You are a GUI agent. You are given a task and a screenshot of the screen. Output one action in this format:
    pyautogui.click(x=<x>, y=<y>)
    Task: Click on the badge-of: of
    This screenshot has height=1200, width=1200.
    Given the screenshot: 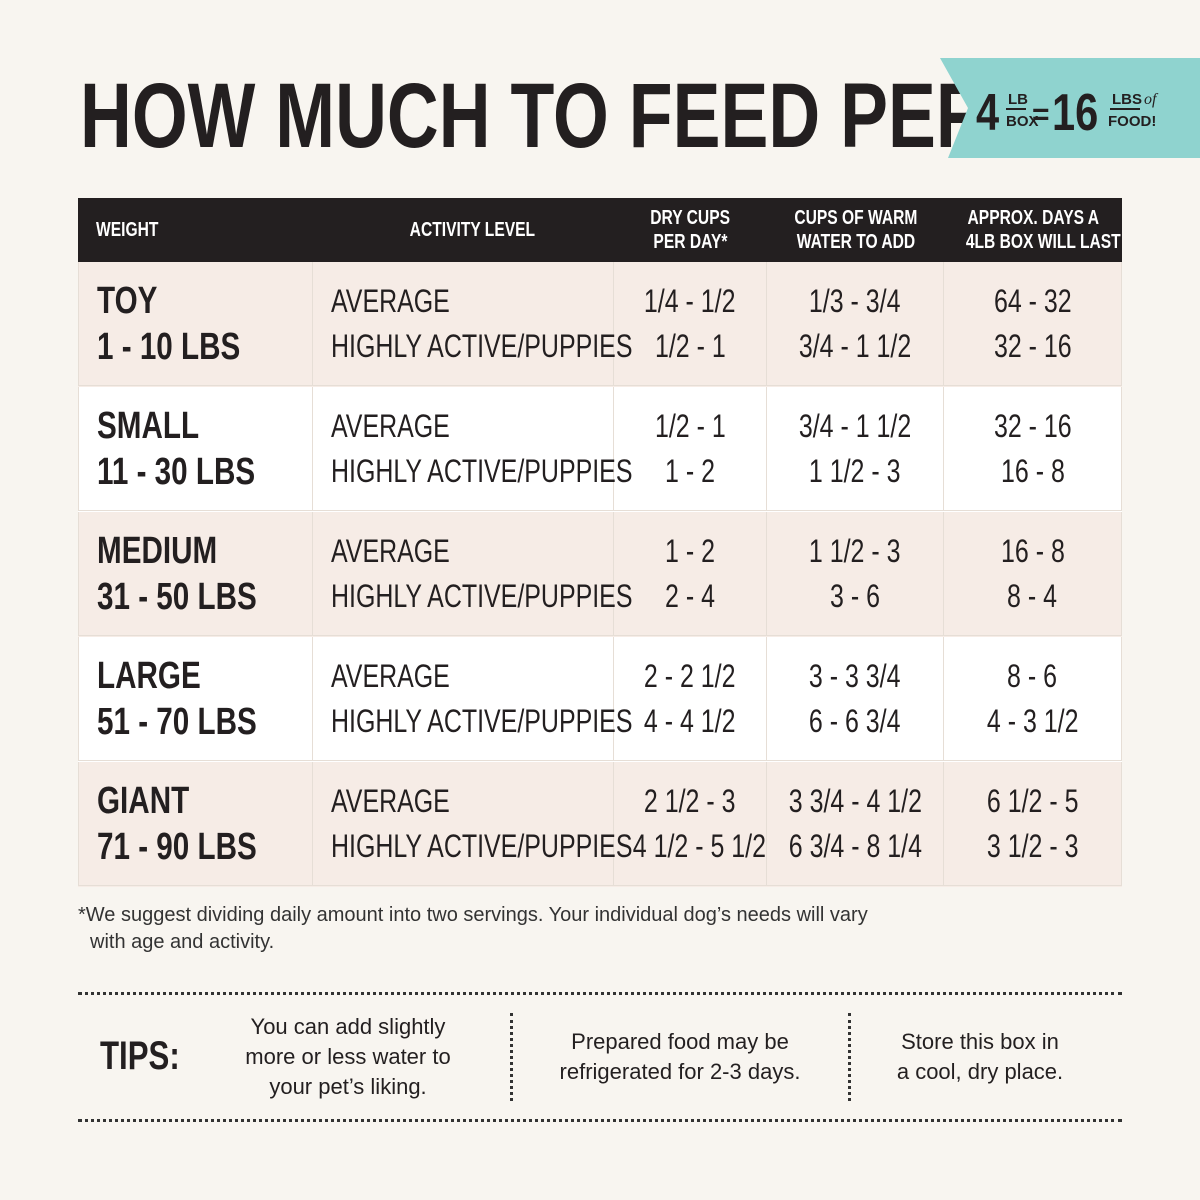 What is the action you would take?
    pyautogui.click(x=1151, y=99)
    